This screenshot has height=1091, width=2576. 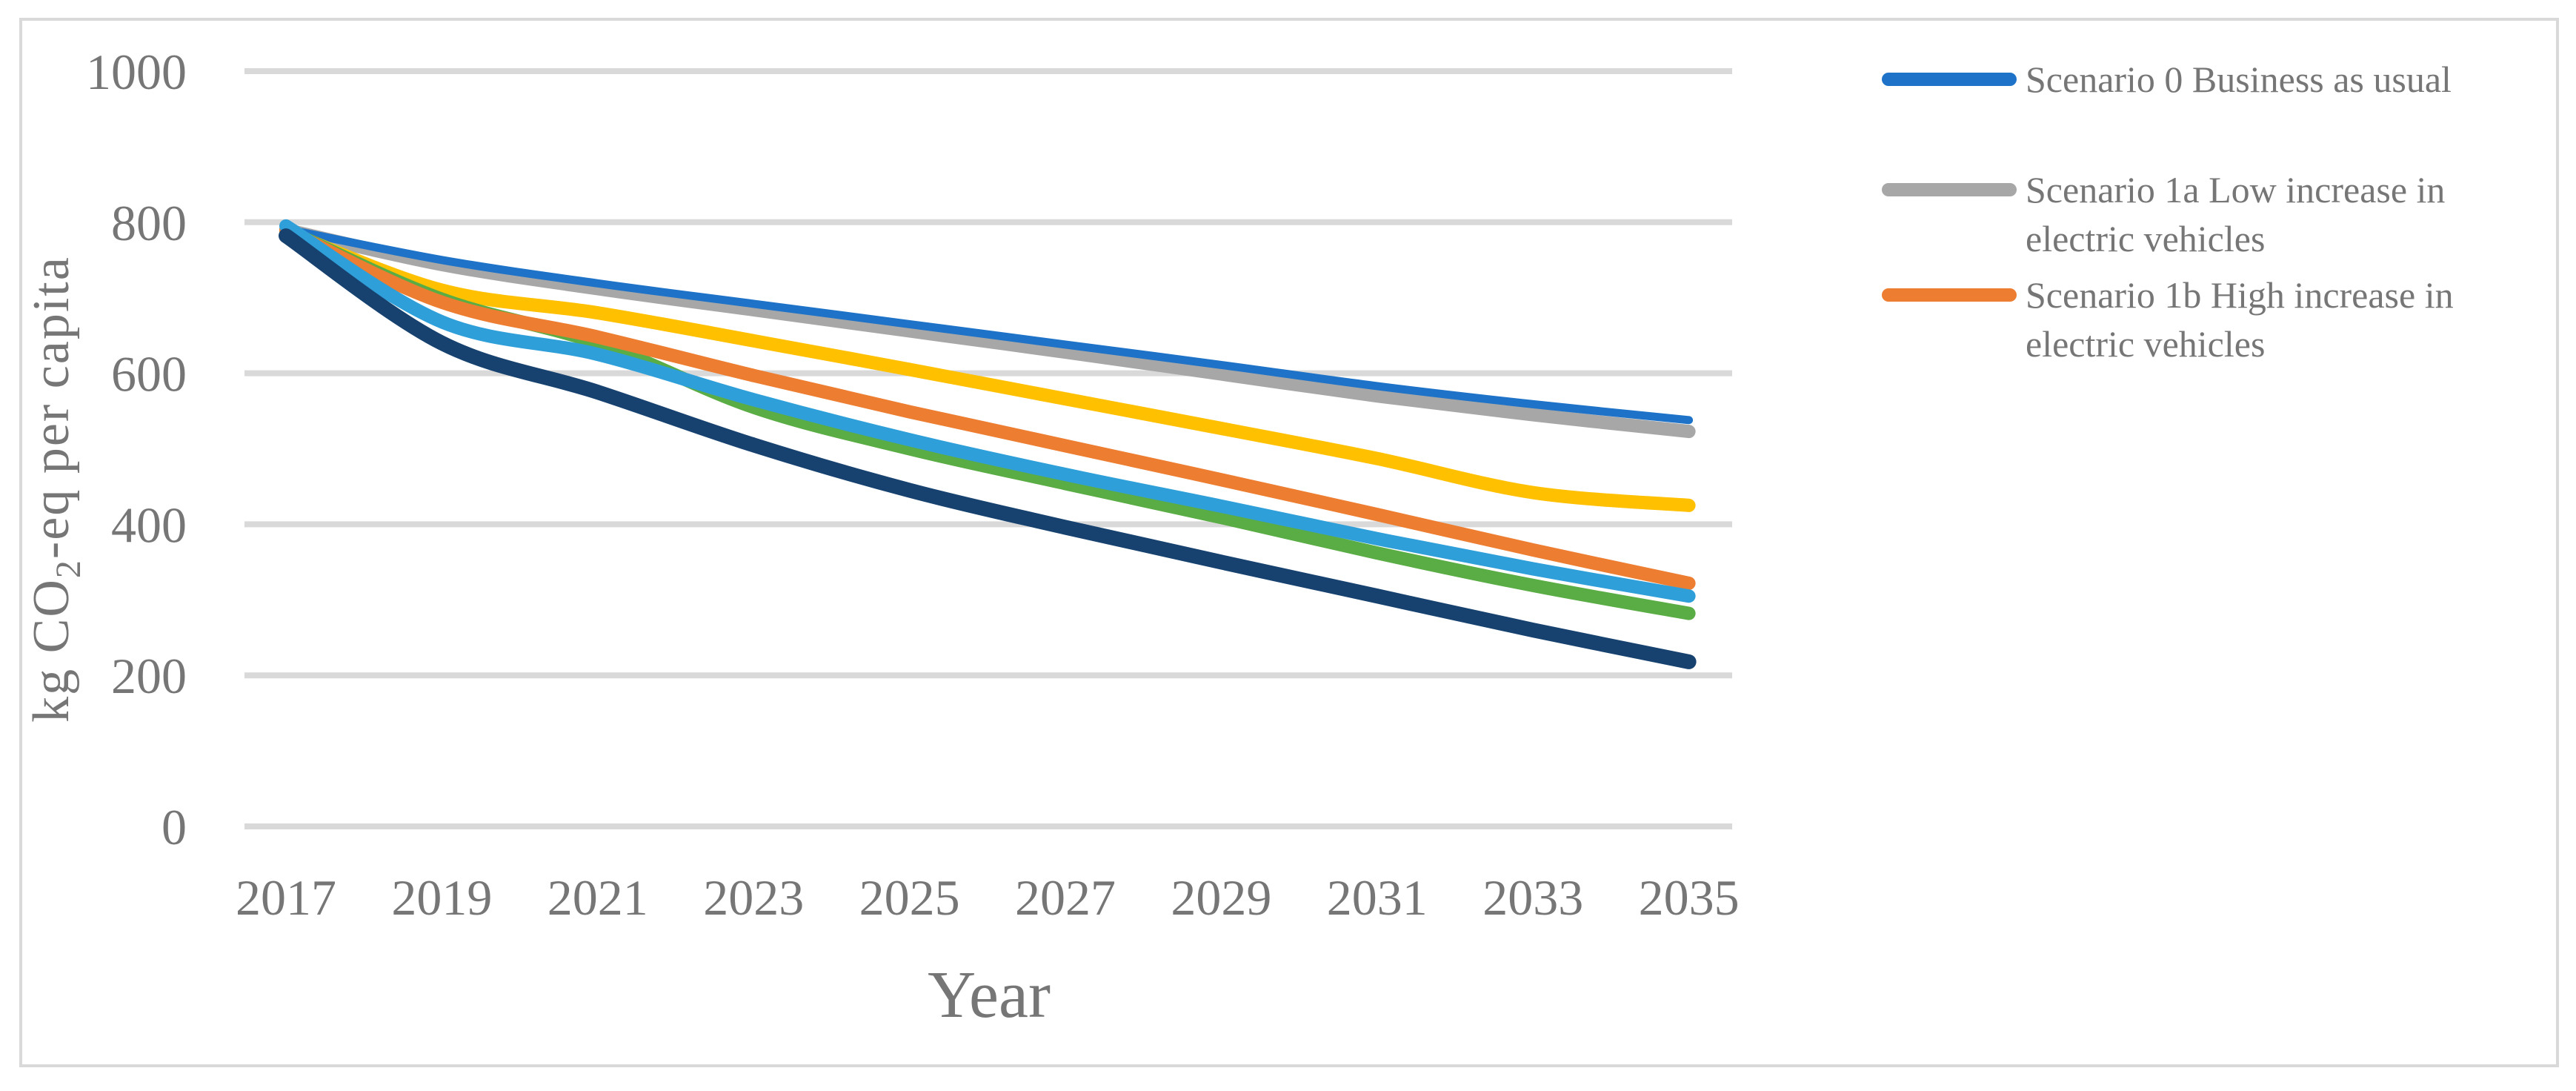 What do you see at coordinates (2240, 295) in the screenshot?
I see `legend-label-scenario-1b: Scenario 1b High increase in` at bounding box center [2240, 295].